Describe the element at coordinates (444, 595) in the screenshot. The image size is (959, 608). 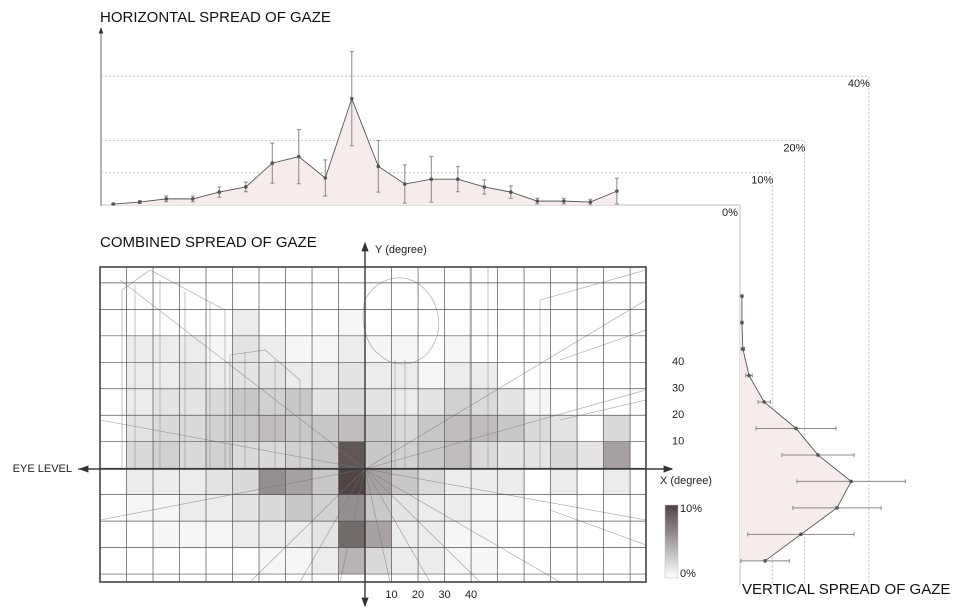
I see `x-tick-label: 30` at that location.